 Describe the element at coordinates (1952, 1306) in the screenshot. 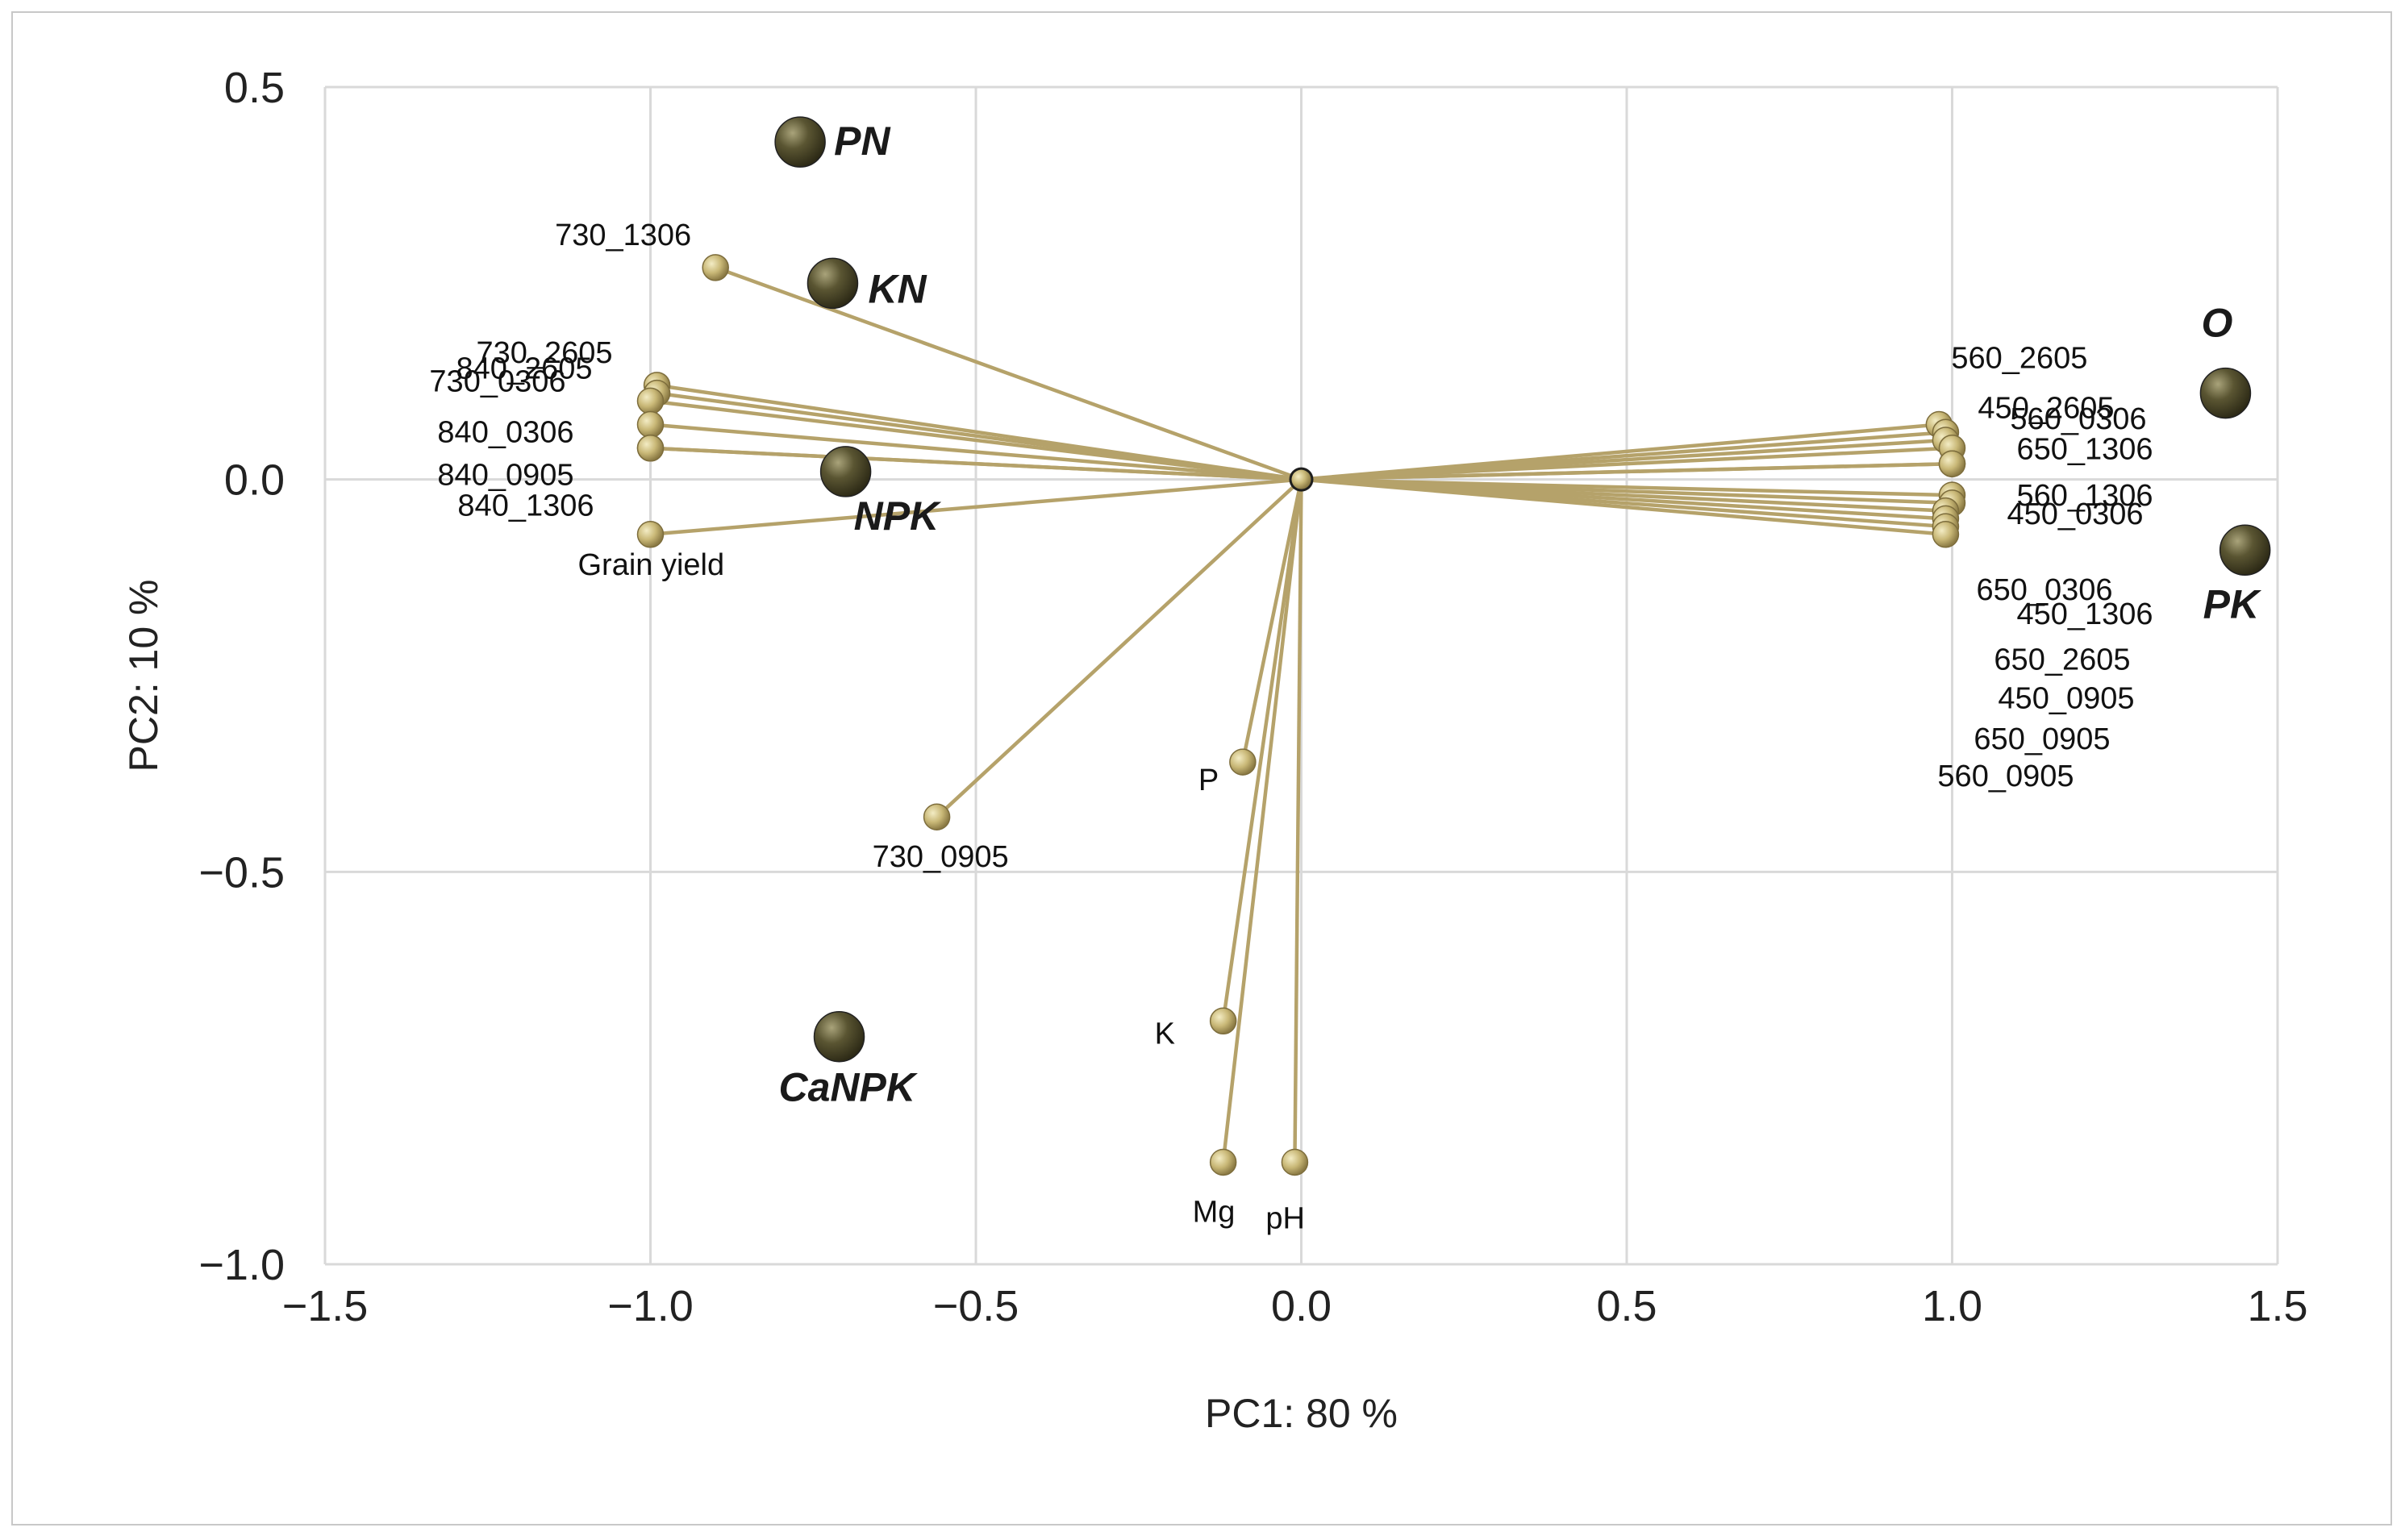

I see `x-tick-label: 1.0` at that location.